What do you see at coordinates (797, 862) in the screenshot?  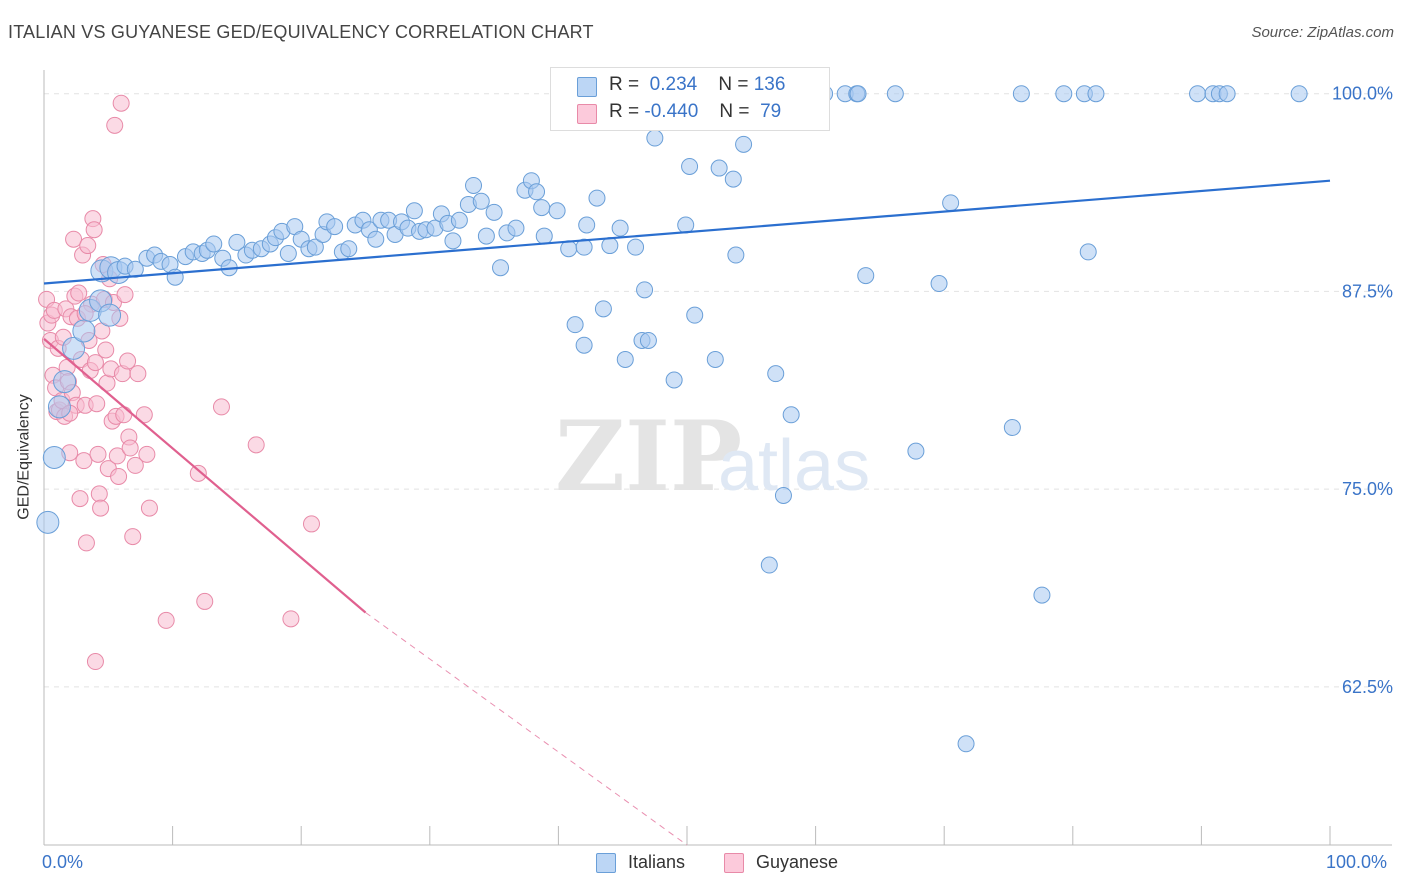 I see `legend-label-guyanese: Guyanese` at bounding box center [797, 862].